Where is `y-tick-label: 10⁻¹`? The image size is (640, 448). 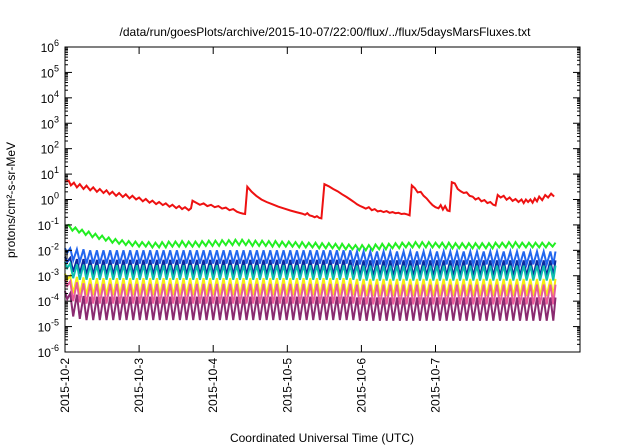 y-tick-label: 10⁻¹ is located at coordinates (48, 224).